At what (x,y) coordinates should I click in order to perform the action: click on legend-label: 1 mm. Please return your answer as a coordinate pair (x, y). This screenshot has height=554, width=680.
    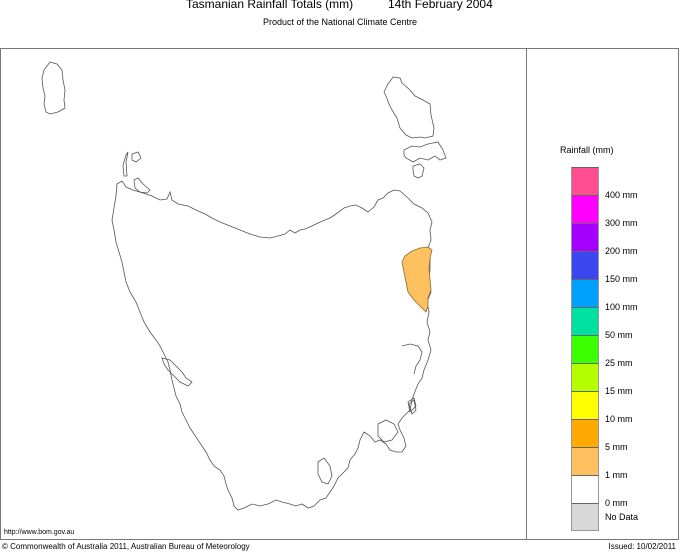
    Looking at the image, I should click on (616, 475).